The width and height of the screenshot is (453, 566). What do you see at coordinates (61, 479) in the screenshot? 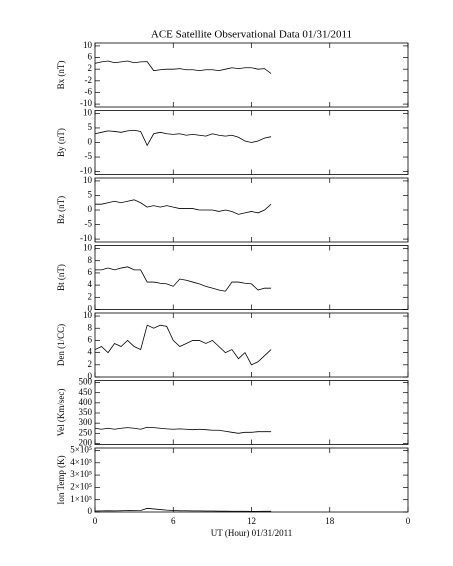
I see `y-axis-label: Ion Temp (K)` at bounding box center [61, 479].